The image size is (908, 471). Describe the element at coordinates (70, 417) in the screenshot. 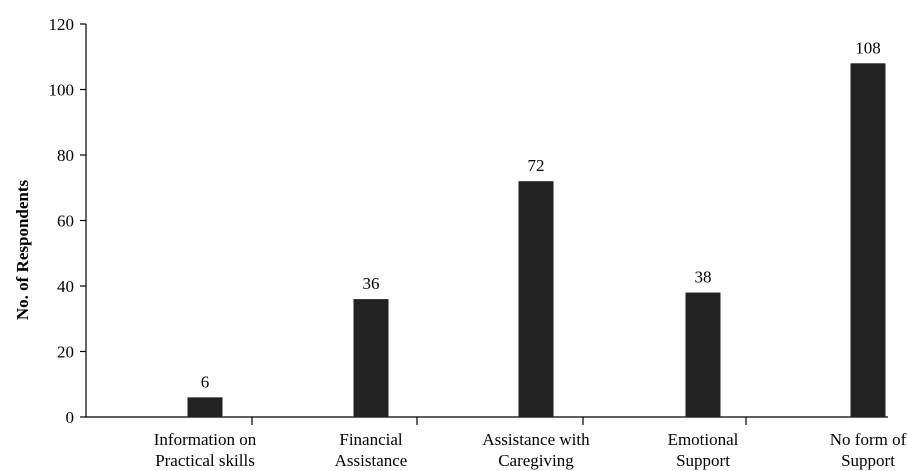

I see `y-tick-label: 0` at that location.